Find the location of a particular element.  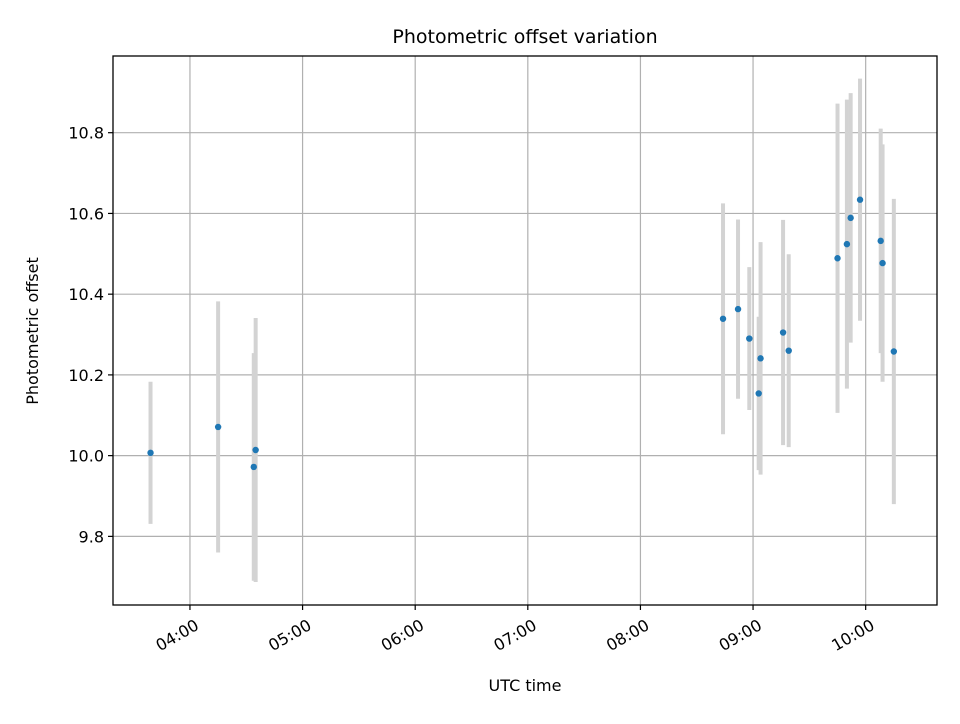

x-tick-label: 05:00 is located at coordinates (289, 635).